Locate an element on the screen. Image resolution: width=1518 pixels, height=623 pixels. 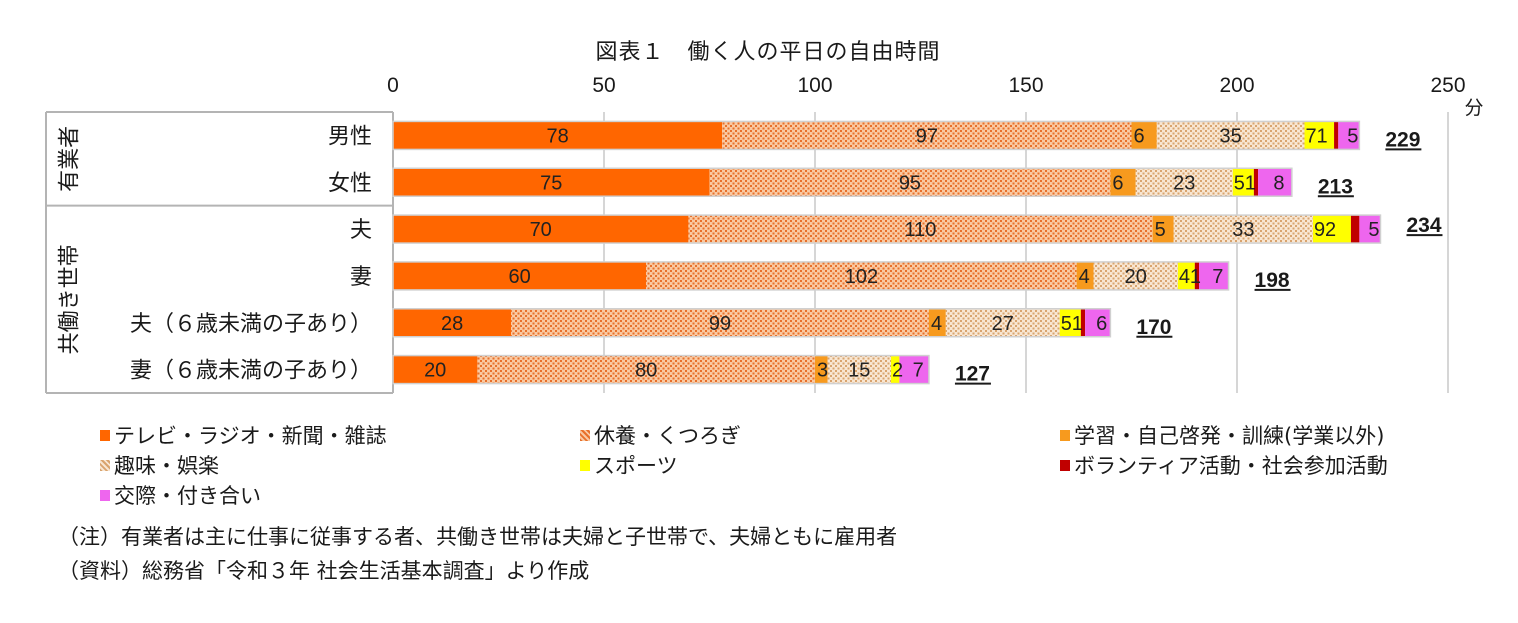
segment-label: 27 is located at coordinates (1003, 324).